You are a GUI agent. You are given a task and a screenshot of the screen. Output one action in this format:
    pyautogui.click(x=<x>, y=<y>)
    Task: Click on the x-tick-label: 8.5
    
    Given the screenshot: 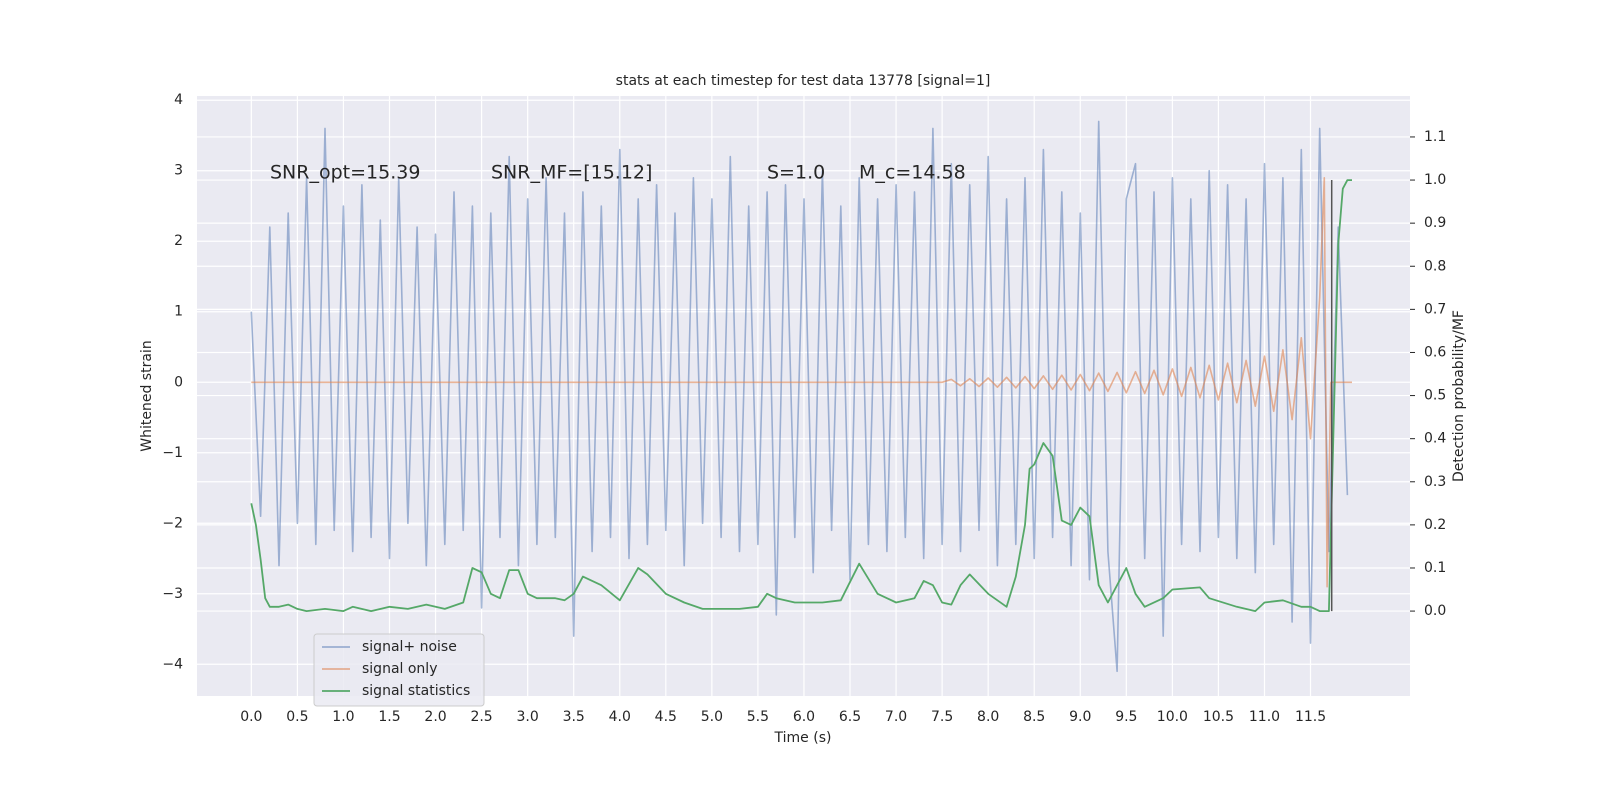 What is the action you would take?
    pyautogui.click(x=1034, y=717)
    